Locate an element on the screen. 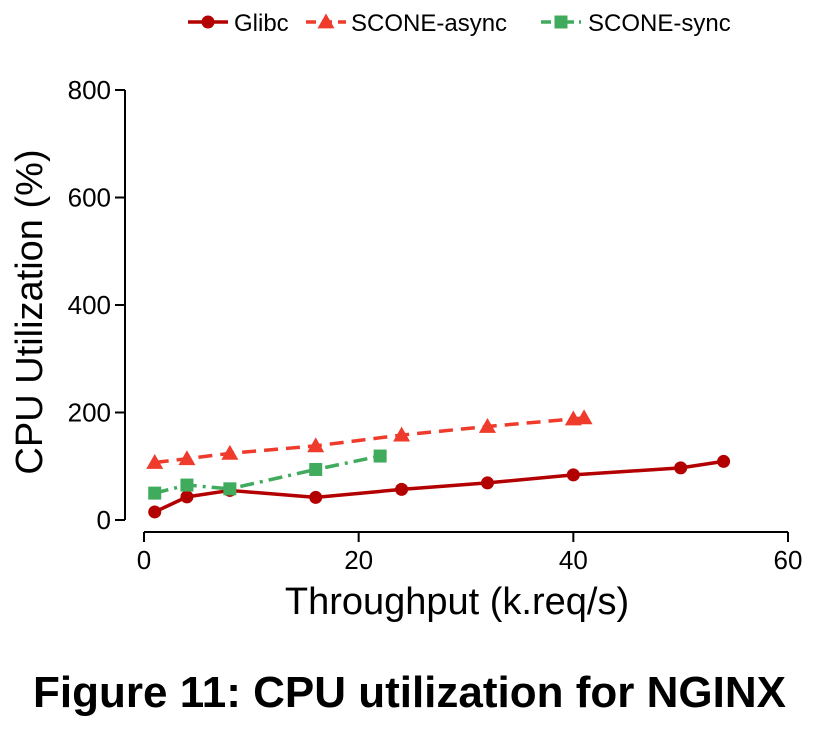 The width and height of the screenshot is (819, 729). x-tick-label: 0 is located at coordinates (144, 560).